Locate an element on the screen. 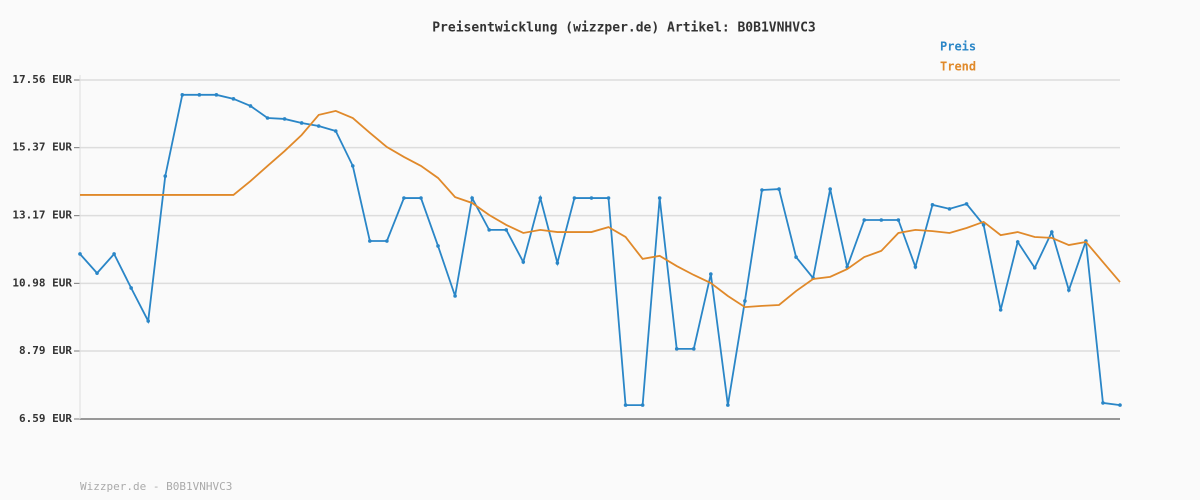 This screenshot has width=1200, height=500. footer: Wizzper.de - B0B1VNHVC3 is located at coordinates (156, 486).